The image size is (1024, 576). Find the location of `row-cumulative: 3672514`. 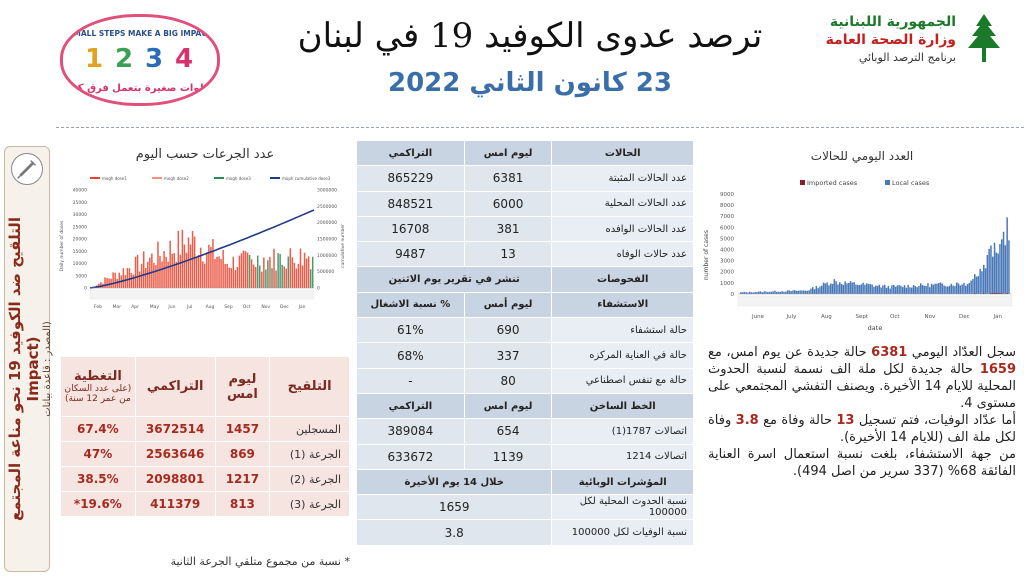

row-cumulative: 3672514 is located at coordinates (175, 429).